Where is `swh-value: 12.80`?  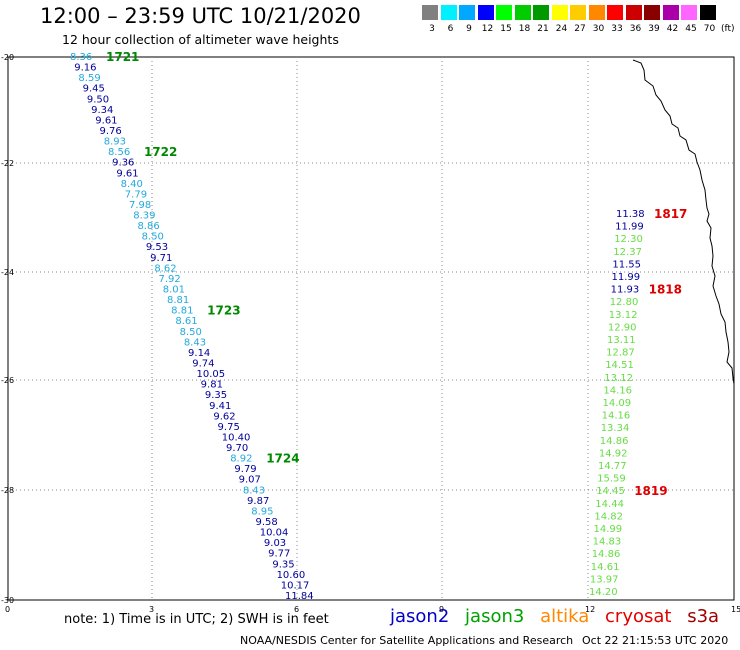 swh-value: 12.80 is located at coordinates (624, 302).